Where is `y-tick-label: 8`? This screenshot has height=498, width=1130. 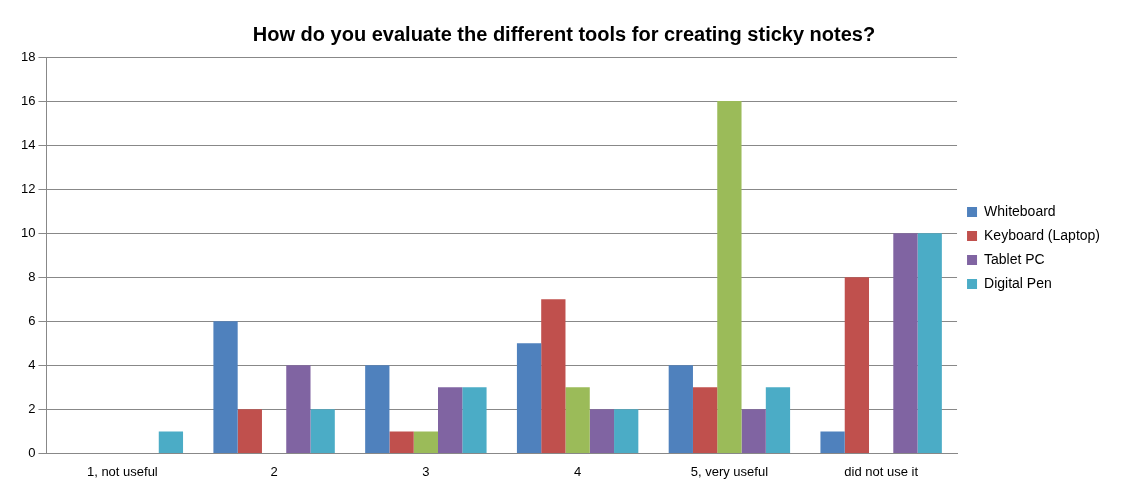 y-tick-label: 8 is located at coordinates (32, 276).